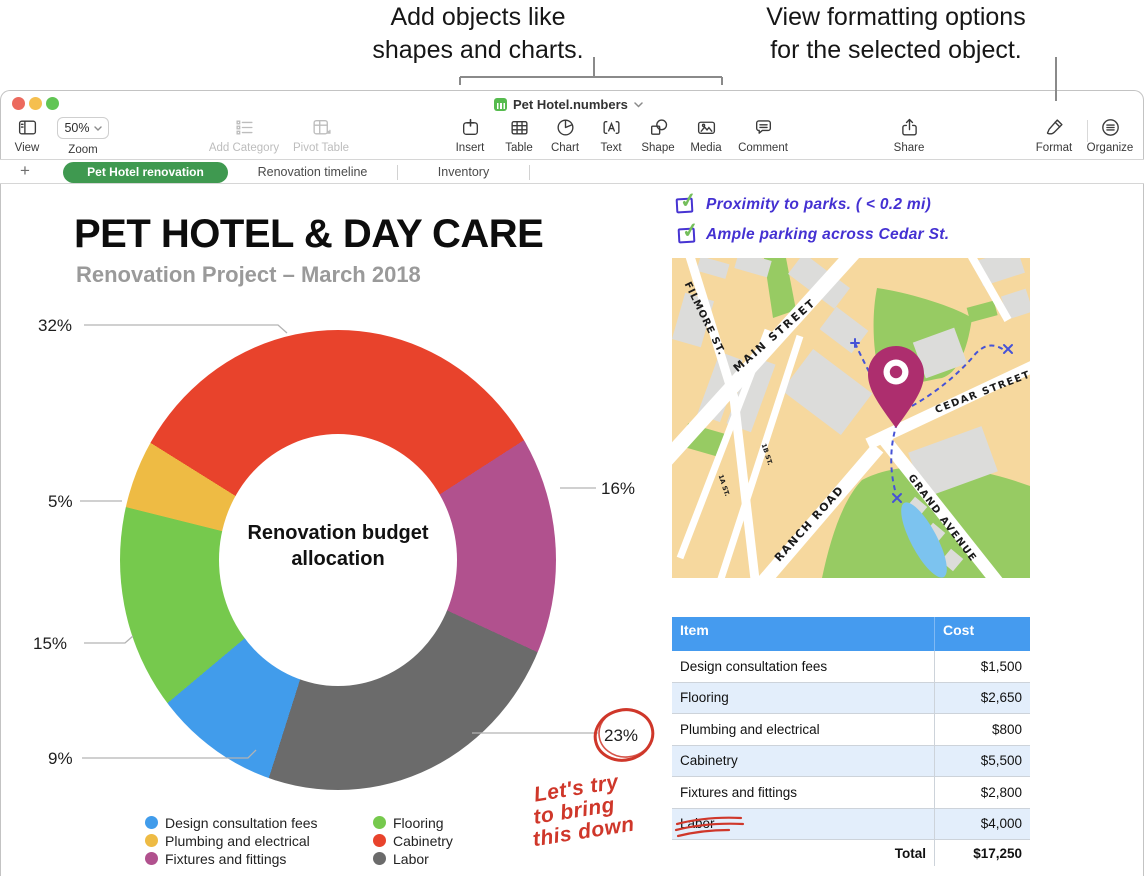 Image resolution: width=1144 pixels, height=876 pixels. What do you see at coordinates (763, 135) in the screenshot?
I see `comment-button: Comment` at bounding box center [763, 135].